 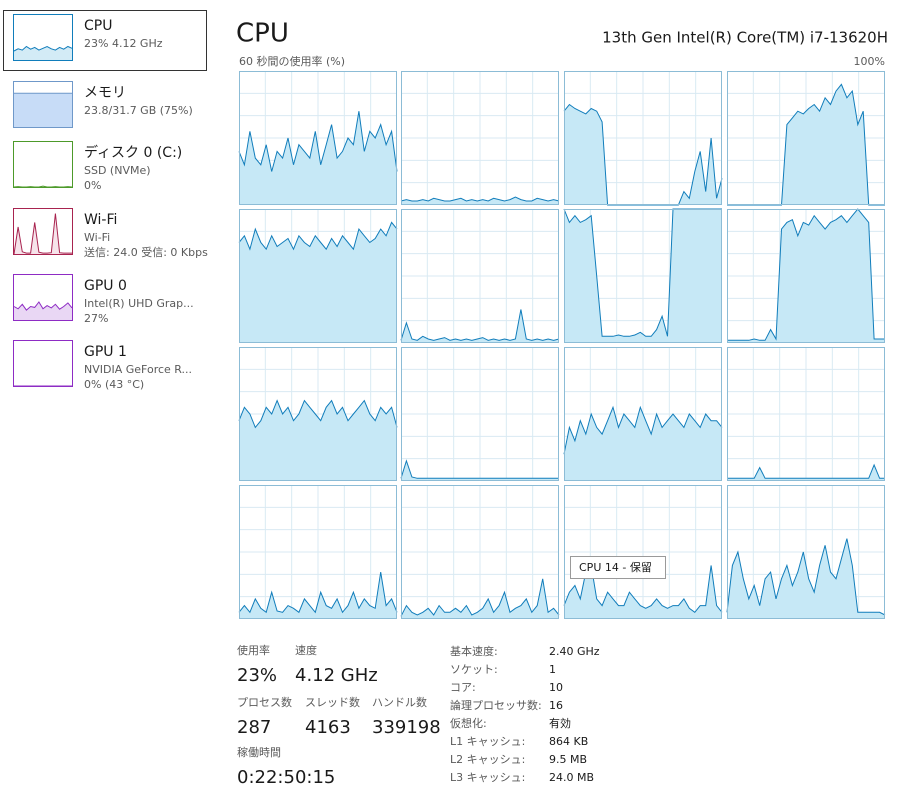 I want to click on stat-label: ハンドル数, so click(x=399, y=702).